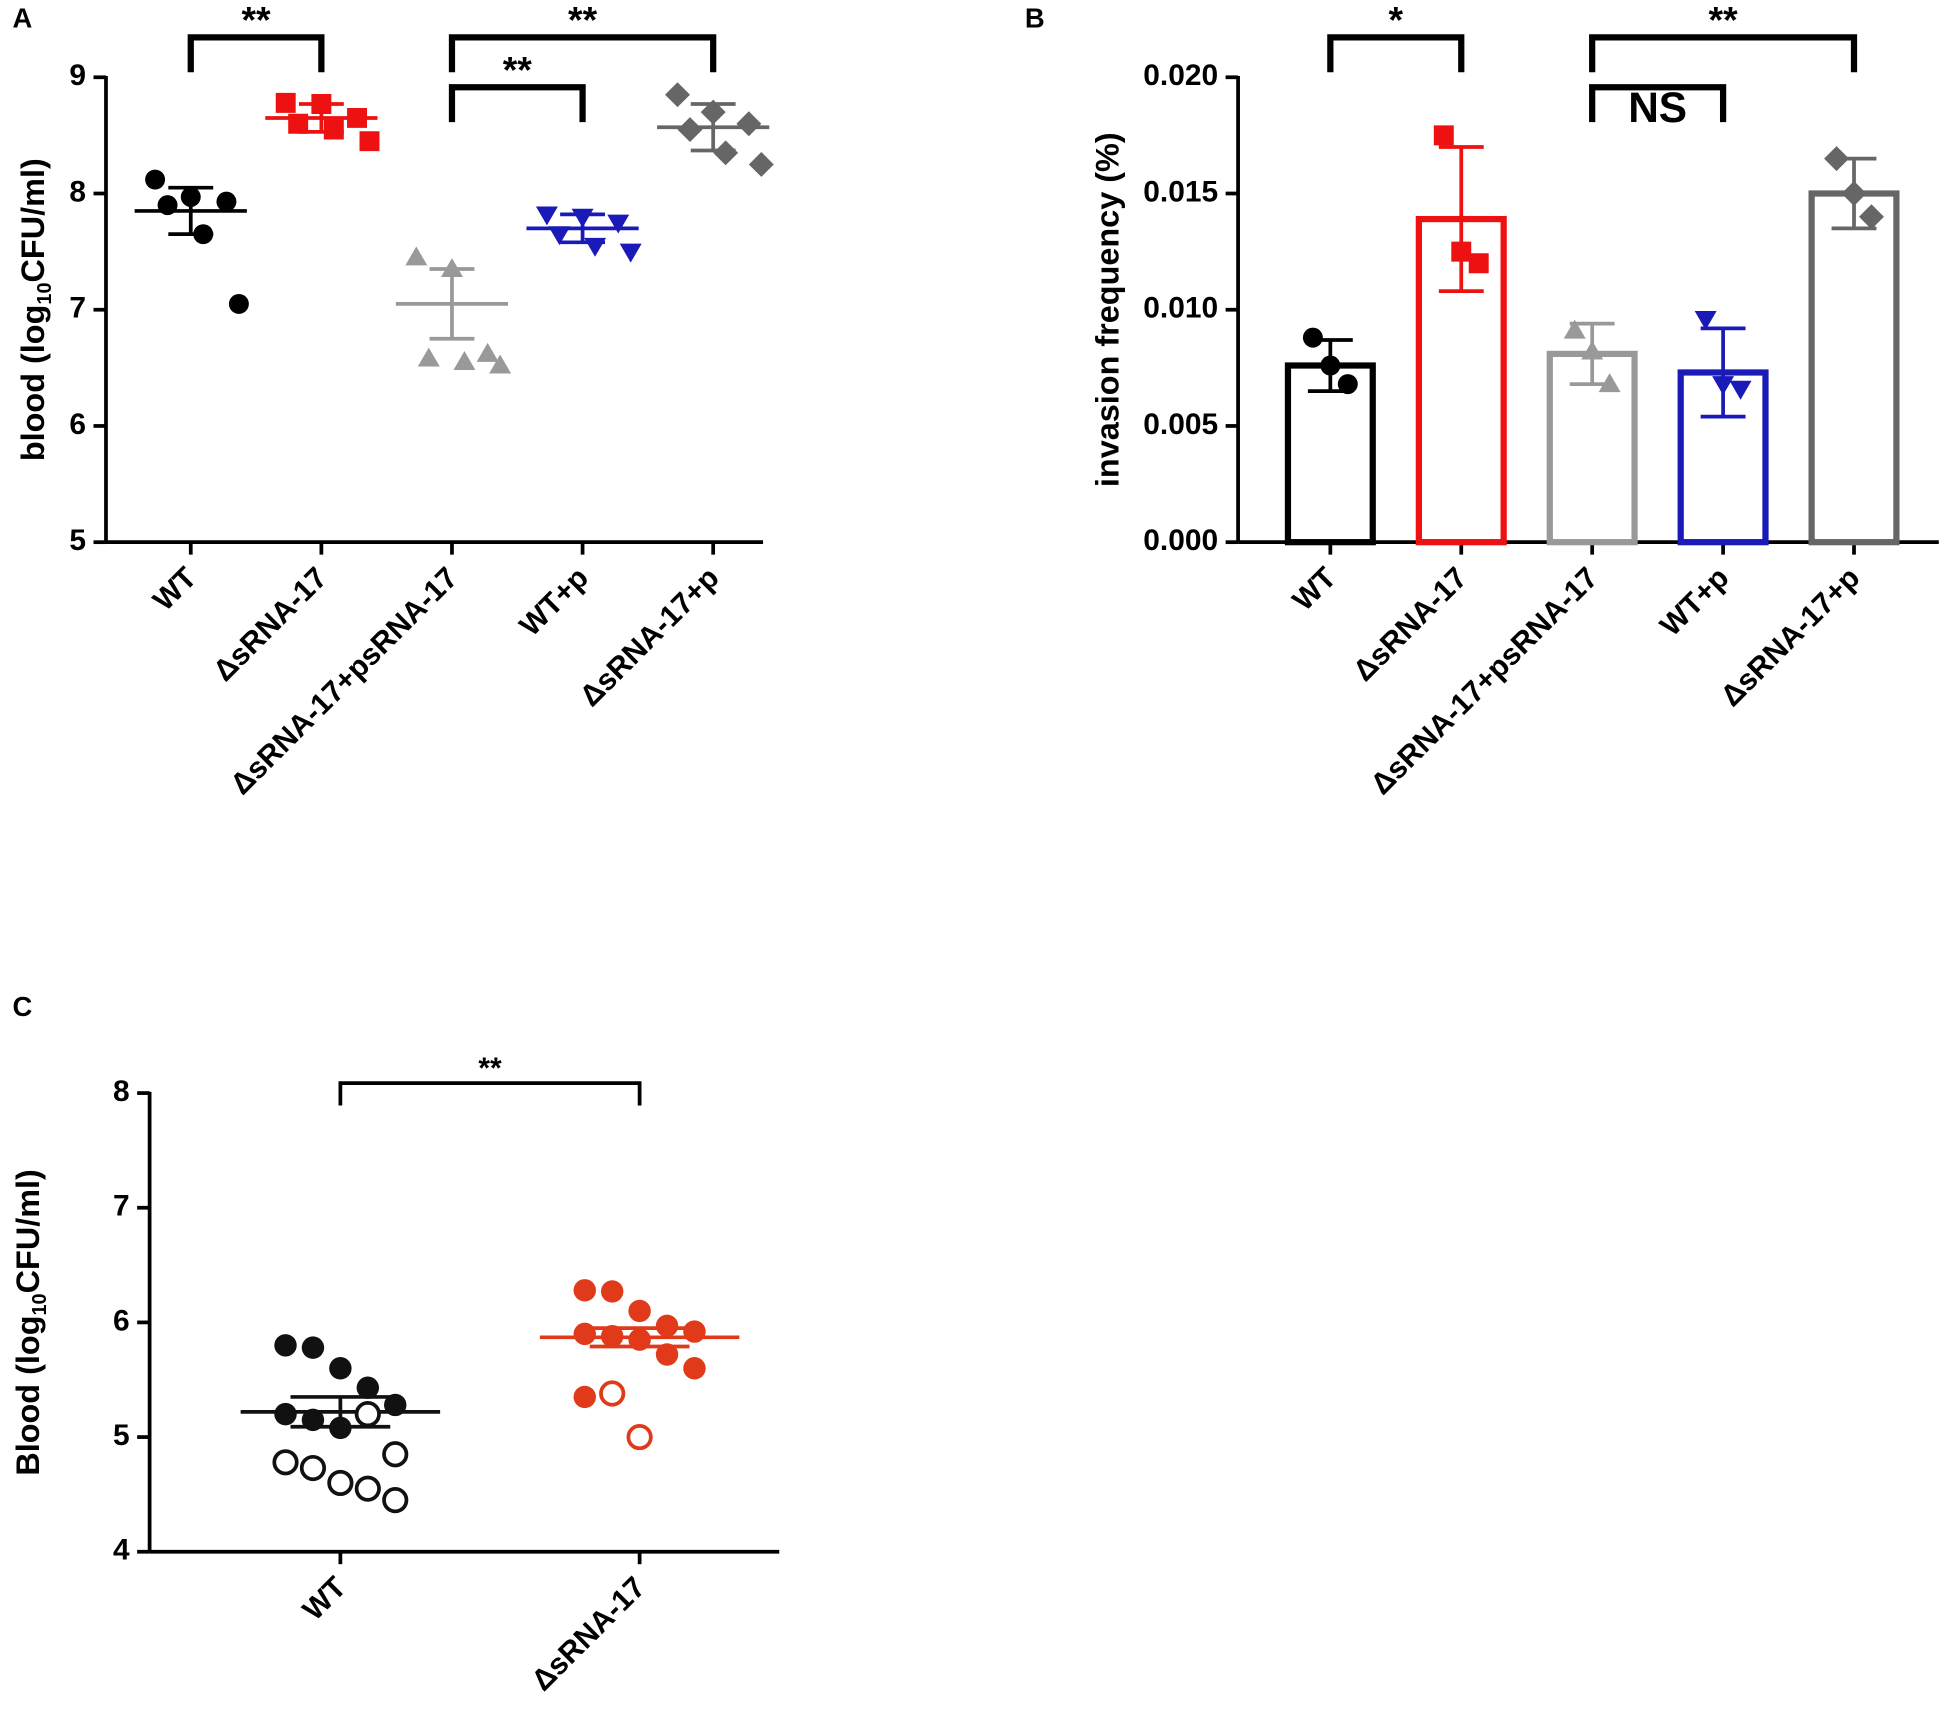 Image resolution: width=1955 pixels, height=1720 pixels. What do you see at coordinates (121, 1550) in the screenshot?
I see `y-tick-label: 4` at bounding box center [121, 1550].